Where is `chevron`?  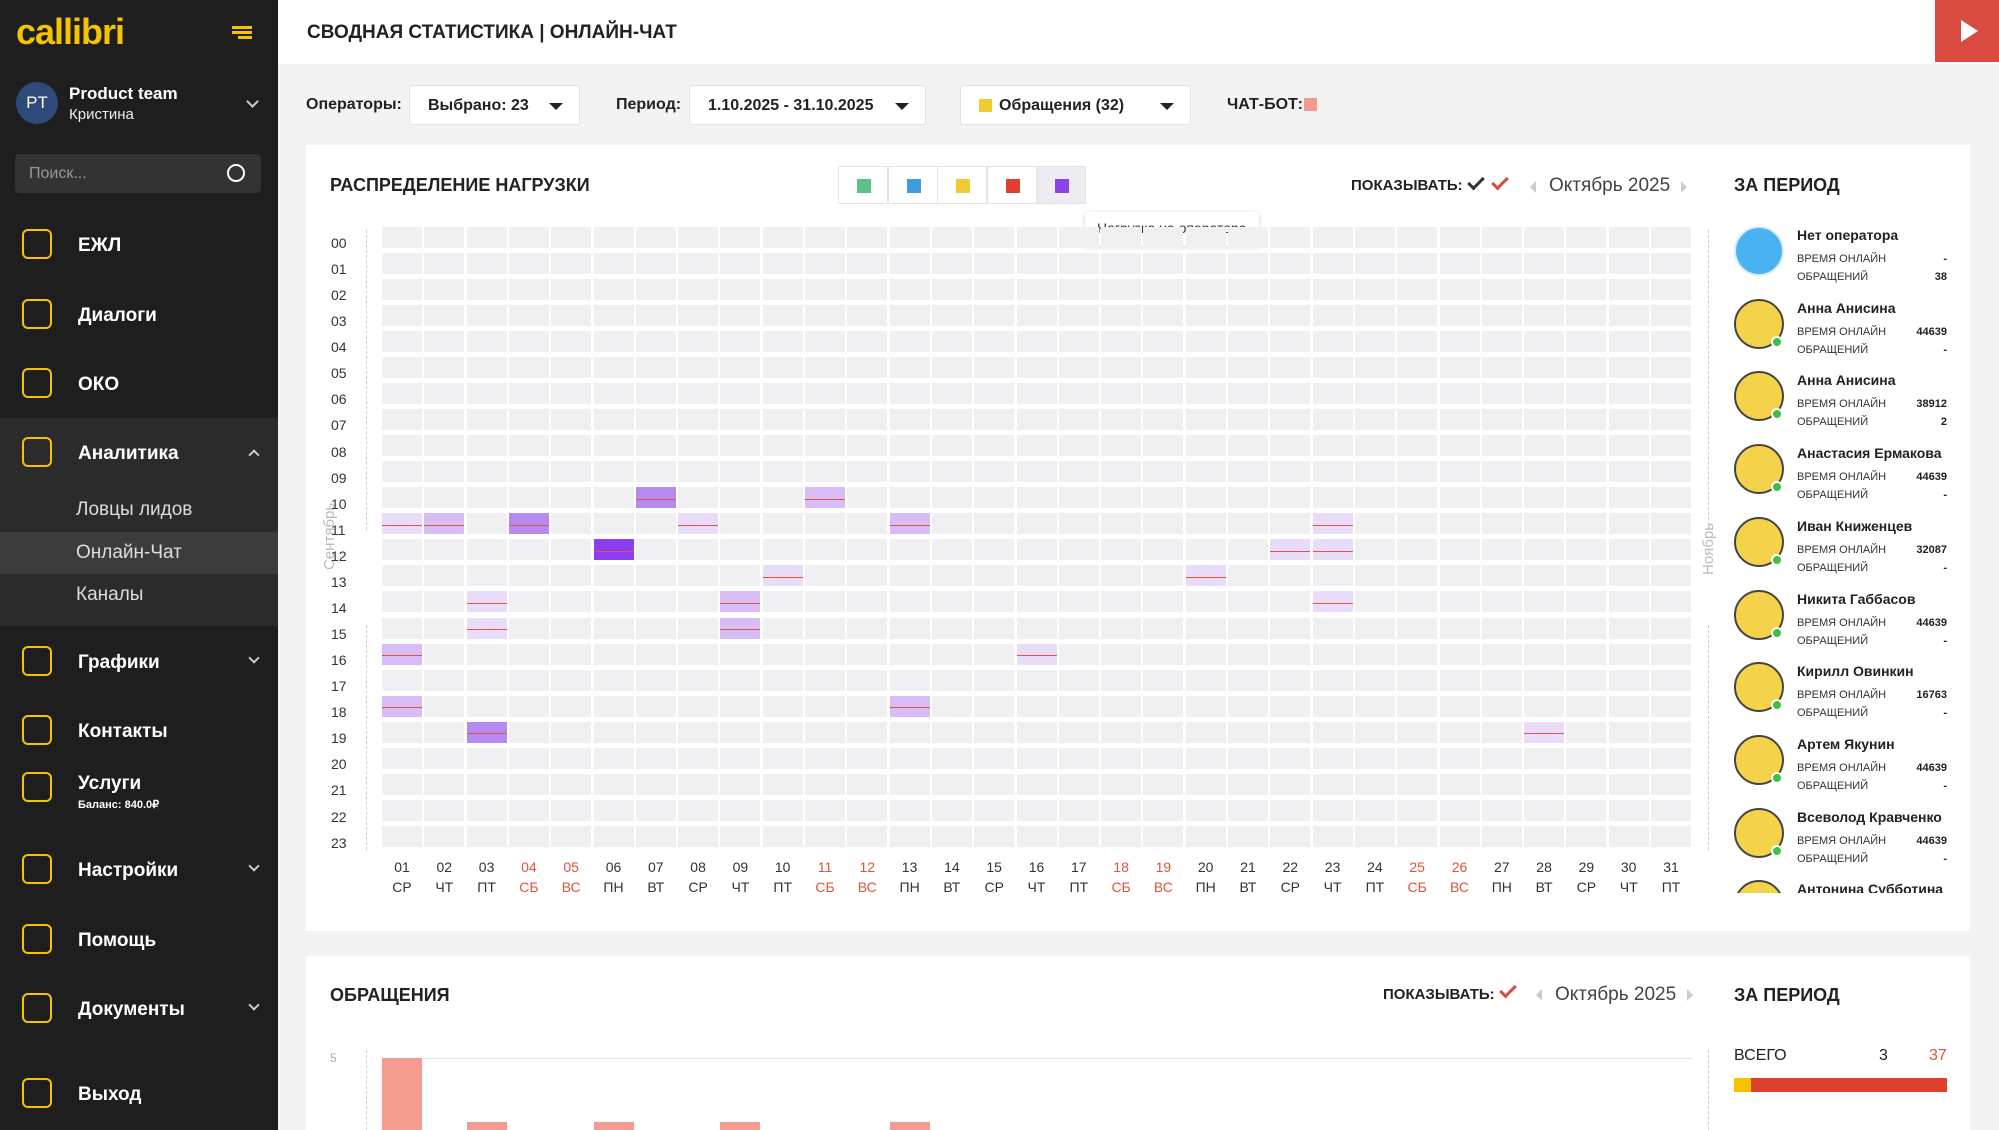 chevron is located at coordinates (252, 101).